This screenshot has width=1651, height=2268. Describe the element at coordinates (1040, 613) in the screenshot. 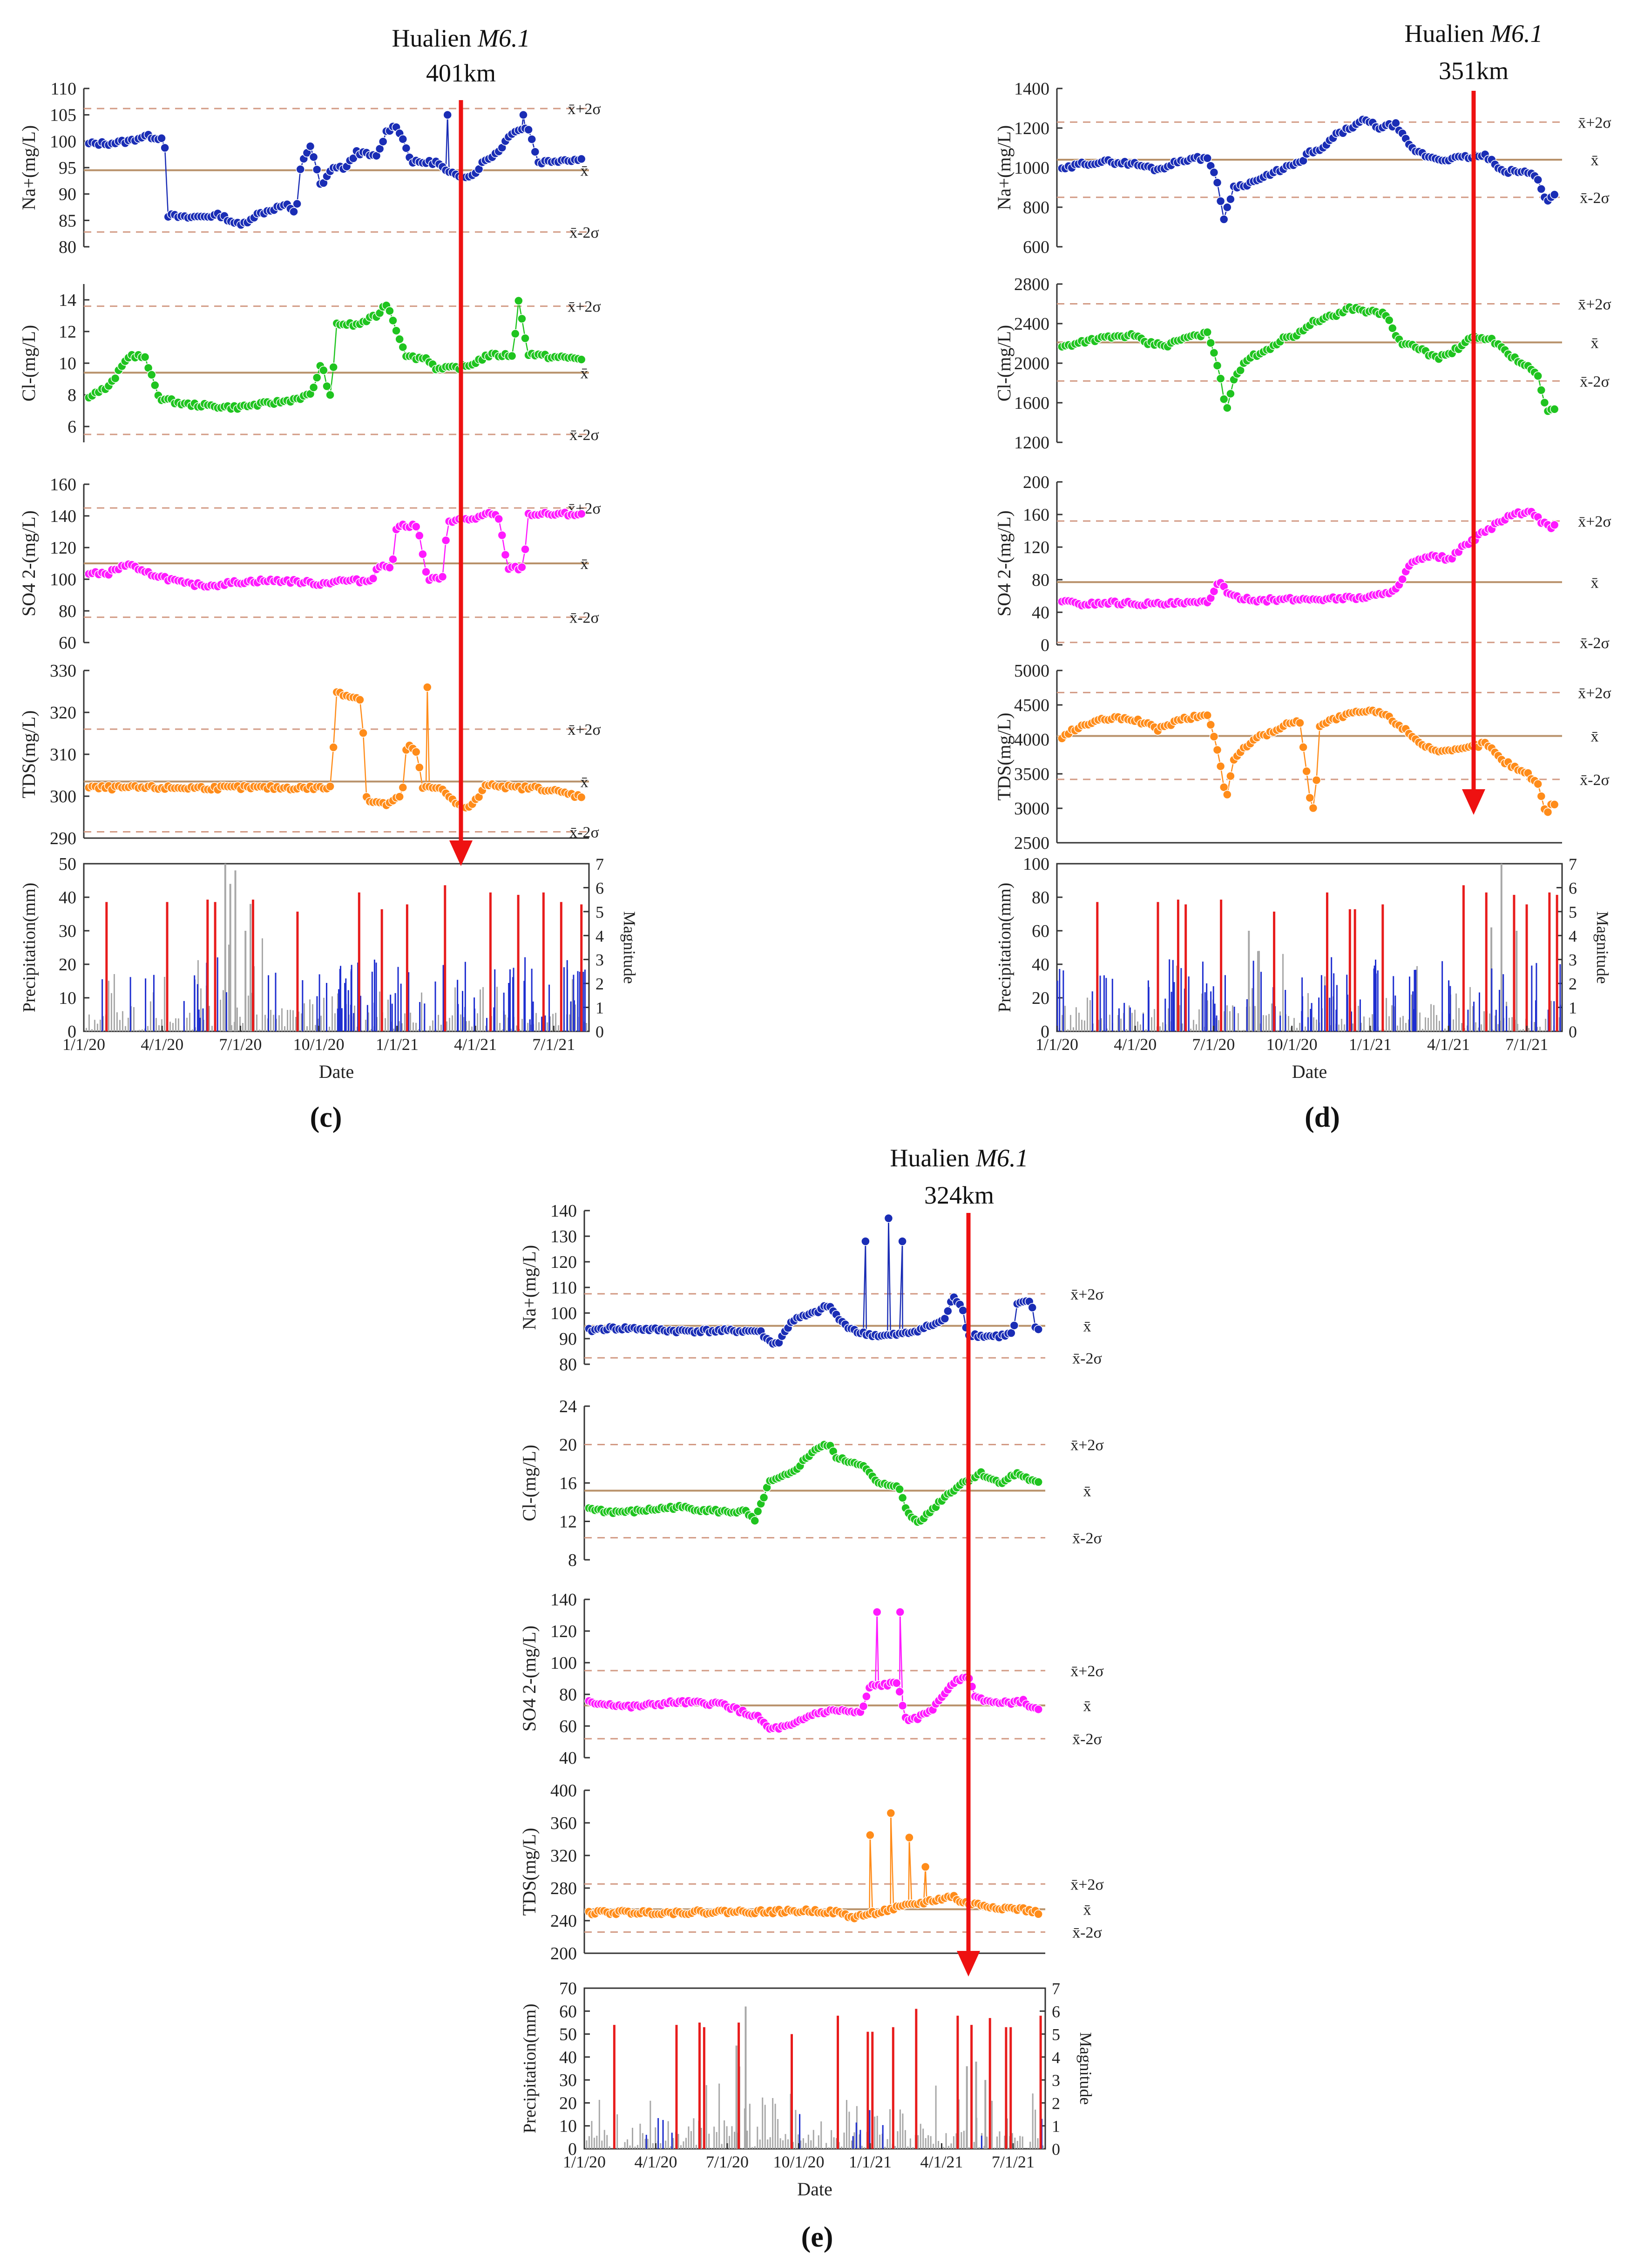

I see `y-tick-label: 40` at that location.